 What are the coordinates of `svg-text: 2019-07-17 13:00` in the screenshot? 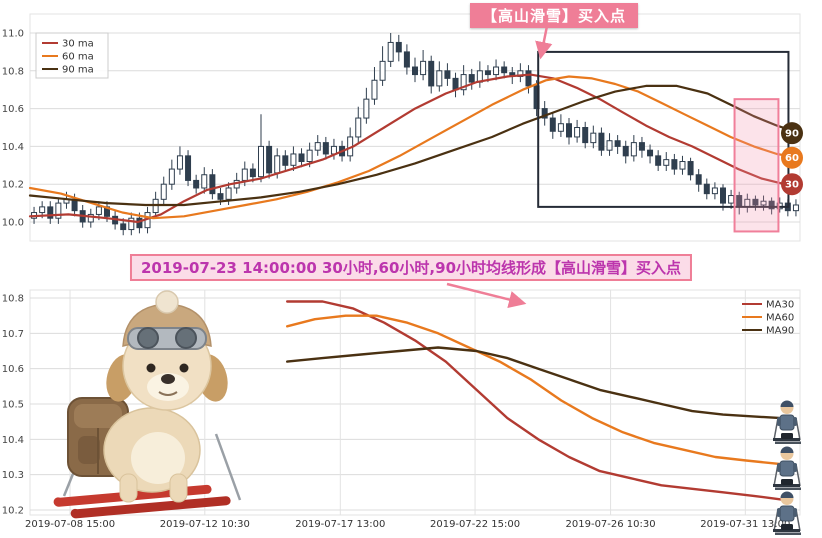 It's located at (340, 524).